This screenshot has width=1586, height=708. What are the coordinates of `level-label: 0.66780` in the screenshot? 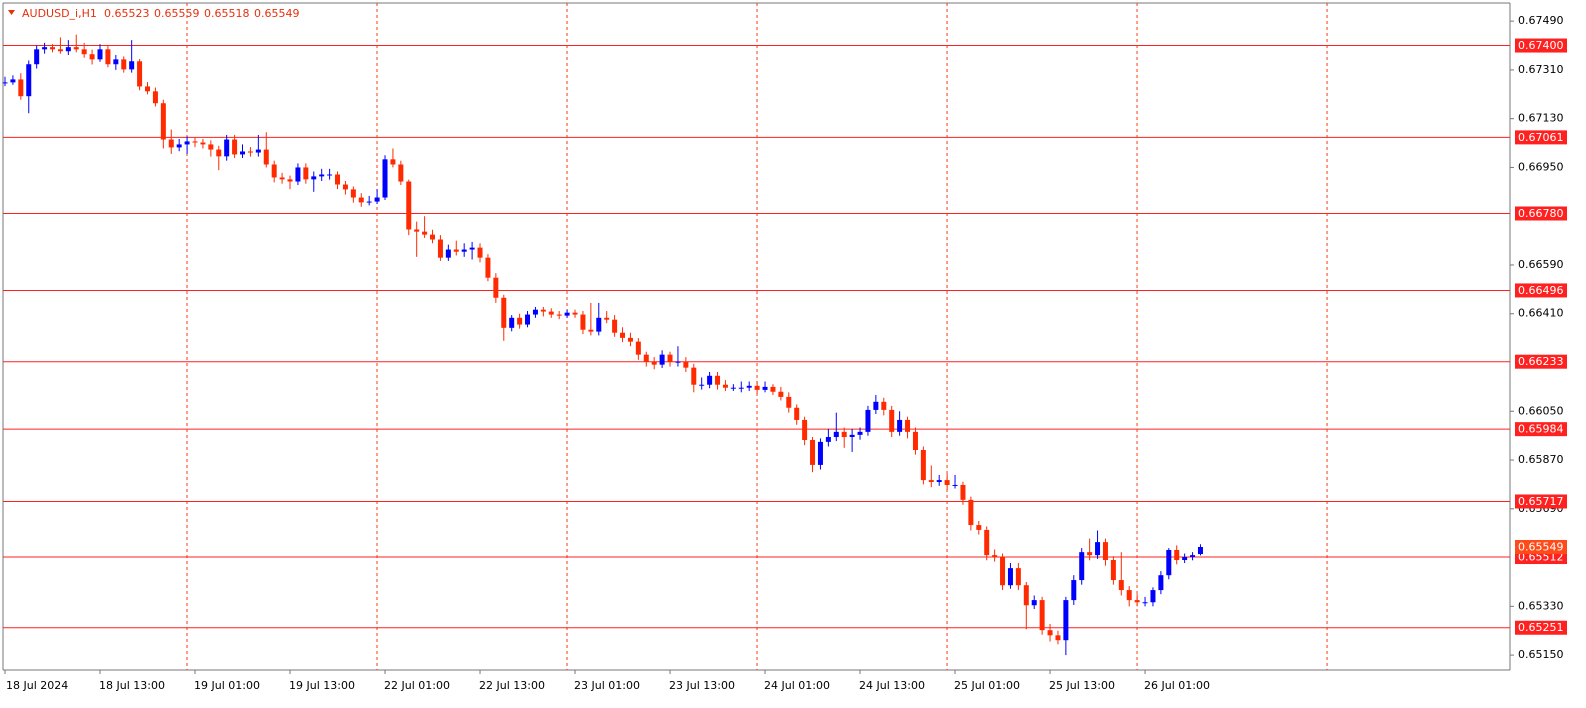 It's located at (1541, 213).